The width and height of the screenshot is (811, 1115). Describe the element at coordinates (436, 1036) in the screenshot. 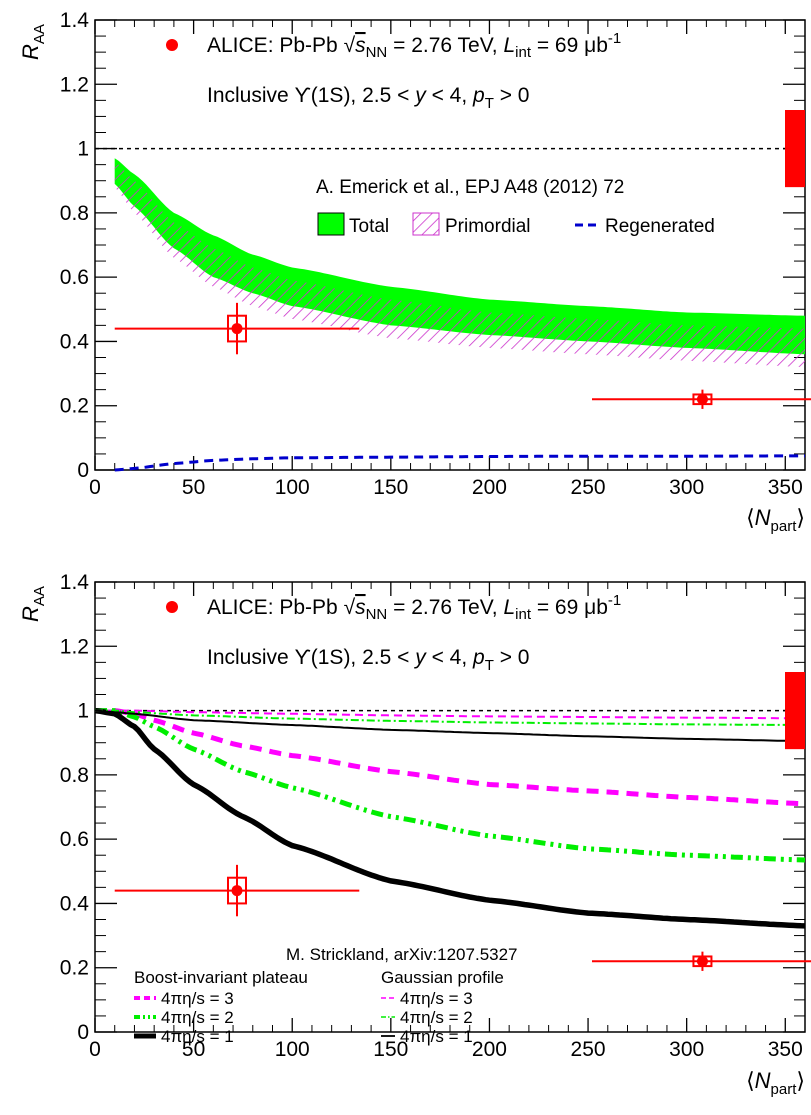

I see `legend-label-g1: 4πη/s = 1` at that location.